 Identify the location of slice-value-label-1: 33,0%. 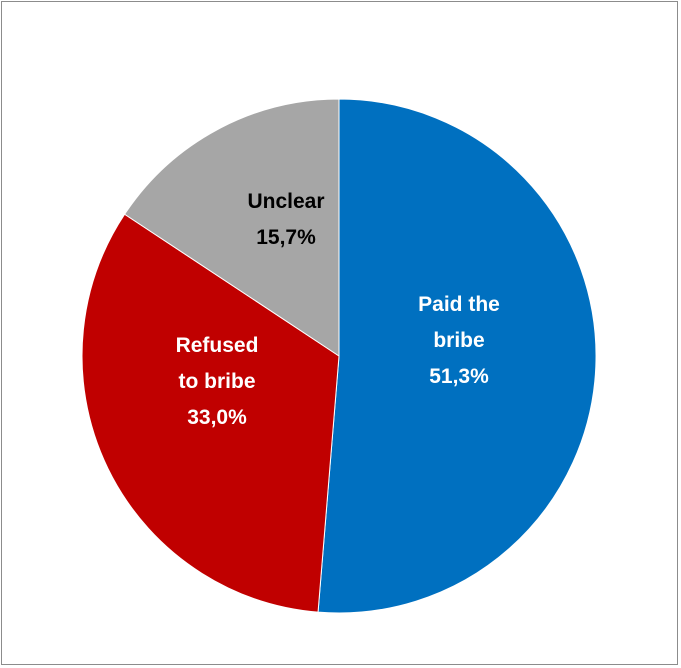
(217, 417).